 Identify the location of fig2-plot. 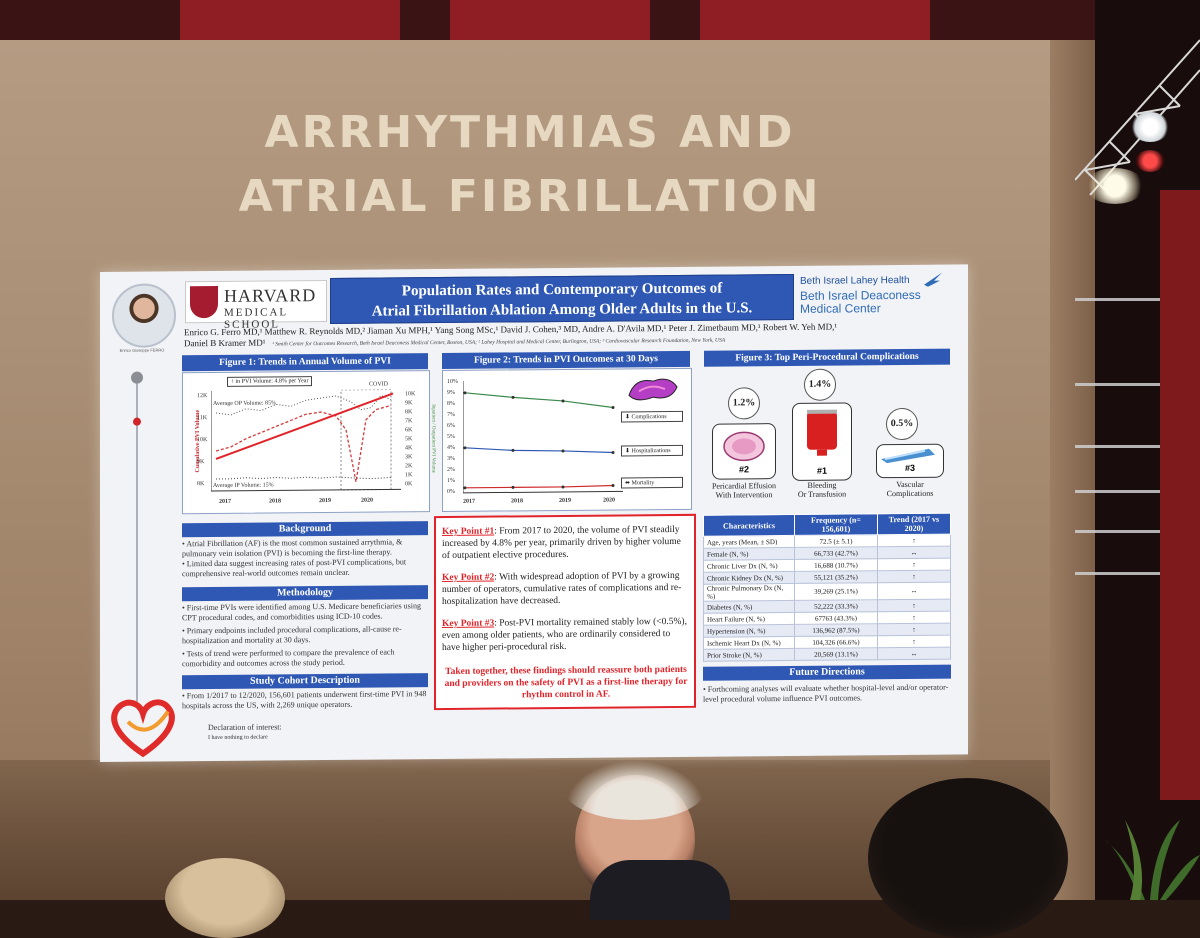
(543, 437).